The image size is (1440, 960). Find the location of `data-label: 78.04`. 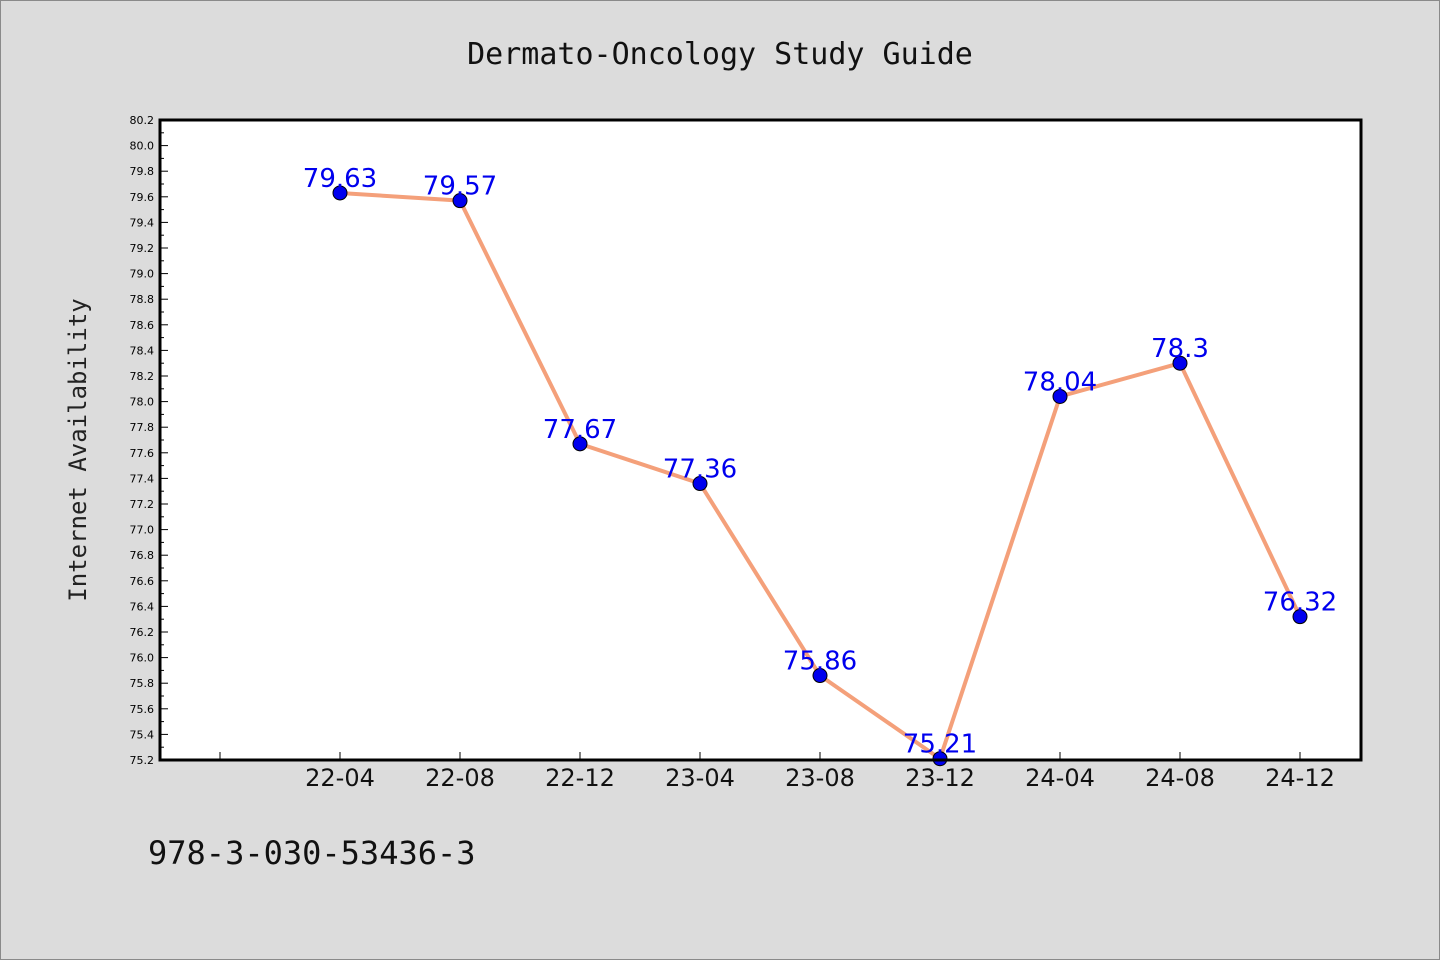

data-label: 78.04 is located at coordinates (1060, 382).